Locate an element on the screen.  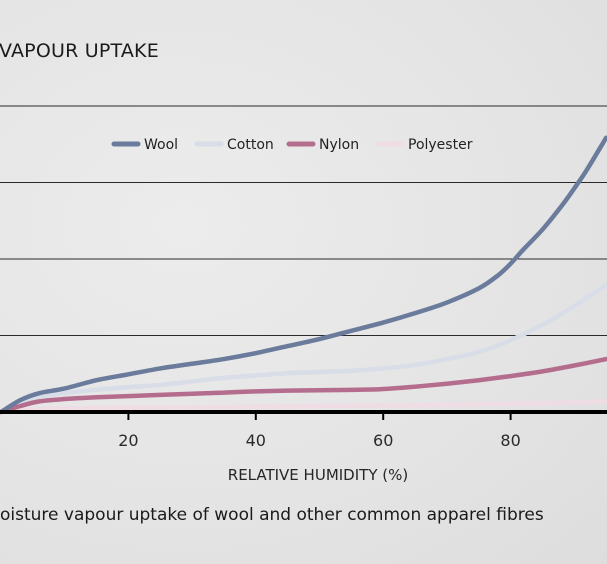
legend-label-nylon: Nylon is located at coordinates (339, 145).